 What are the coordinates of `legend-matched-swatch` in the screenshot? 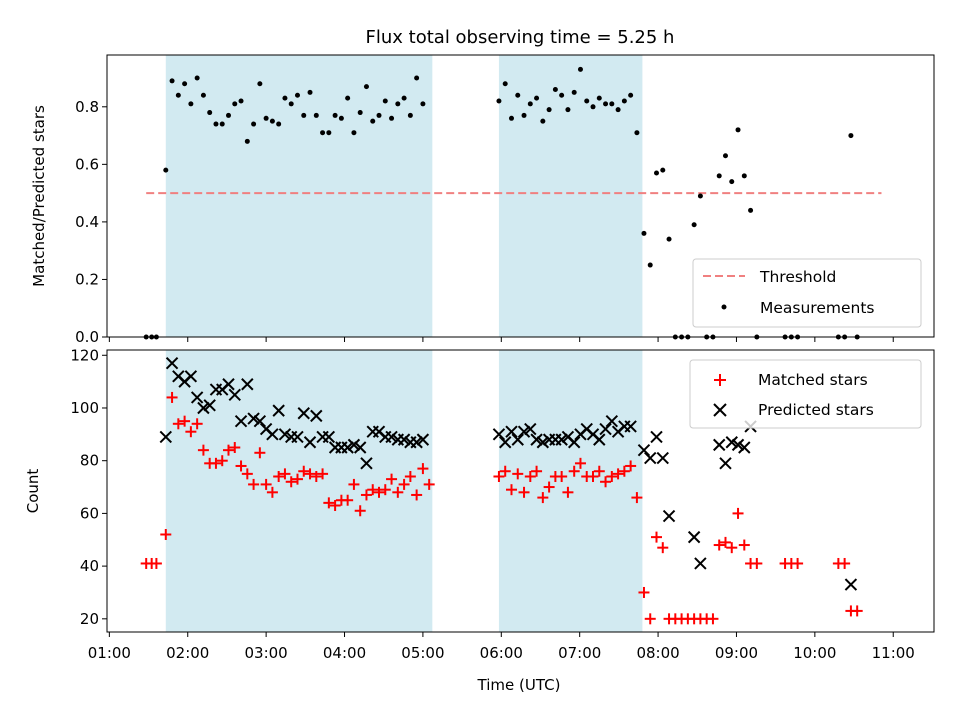 It's located at (720, 380).